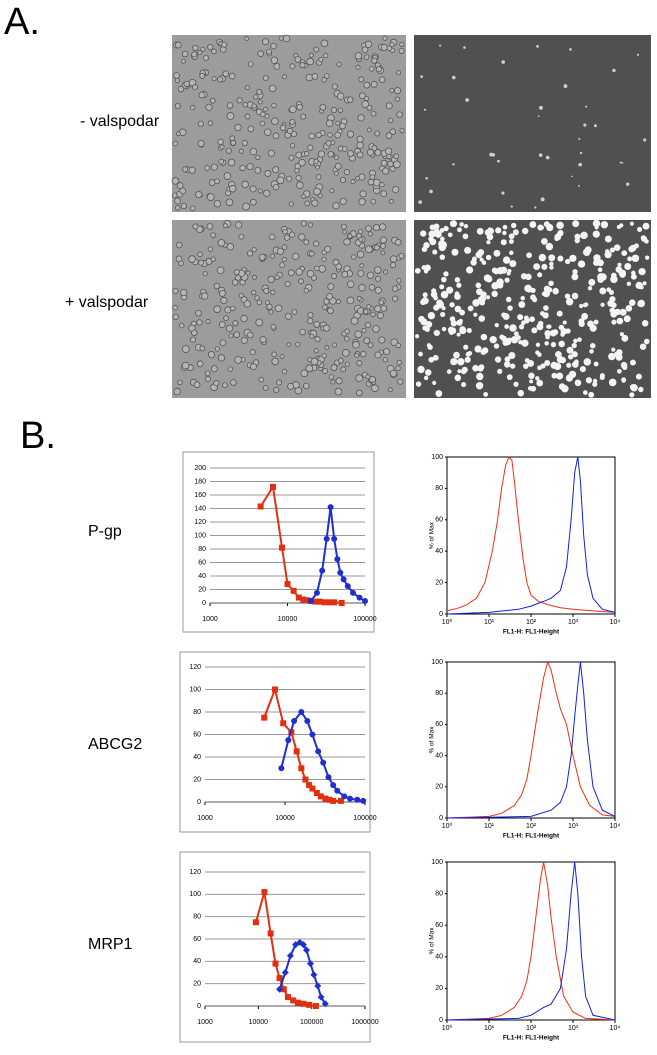 Image resolution: width=657 pixels, height=1055 pixels. What do you see at coordinates (107, 302) in the screenshot?
I see `row-label: + valspodar` at bounding box center [107, 302].